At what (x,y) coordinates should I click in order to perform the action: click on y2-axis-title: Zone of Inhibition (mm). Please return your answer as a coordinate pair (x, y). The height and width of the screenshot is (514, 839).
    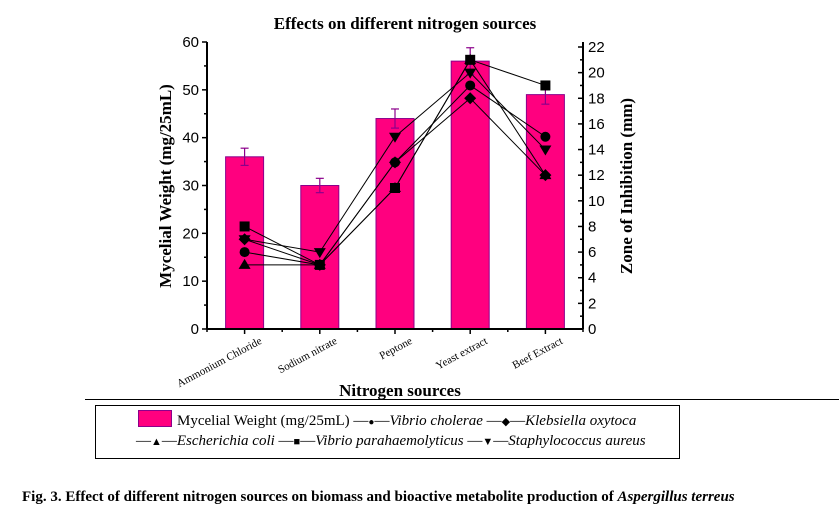
    Looking at the image, I should click on (626, 186).